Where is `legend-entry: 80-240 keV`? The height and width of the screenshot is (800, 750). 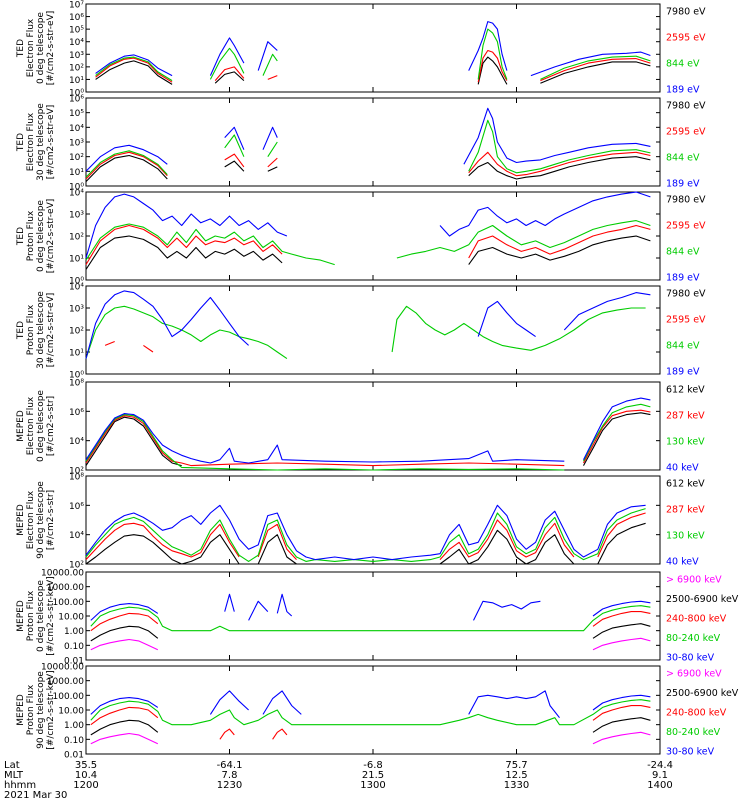 legend-entry: 80-240 keV is located at coordinates (693, 638).